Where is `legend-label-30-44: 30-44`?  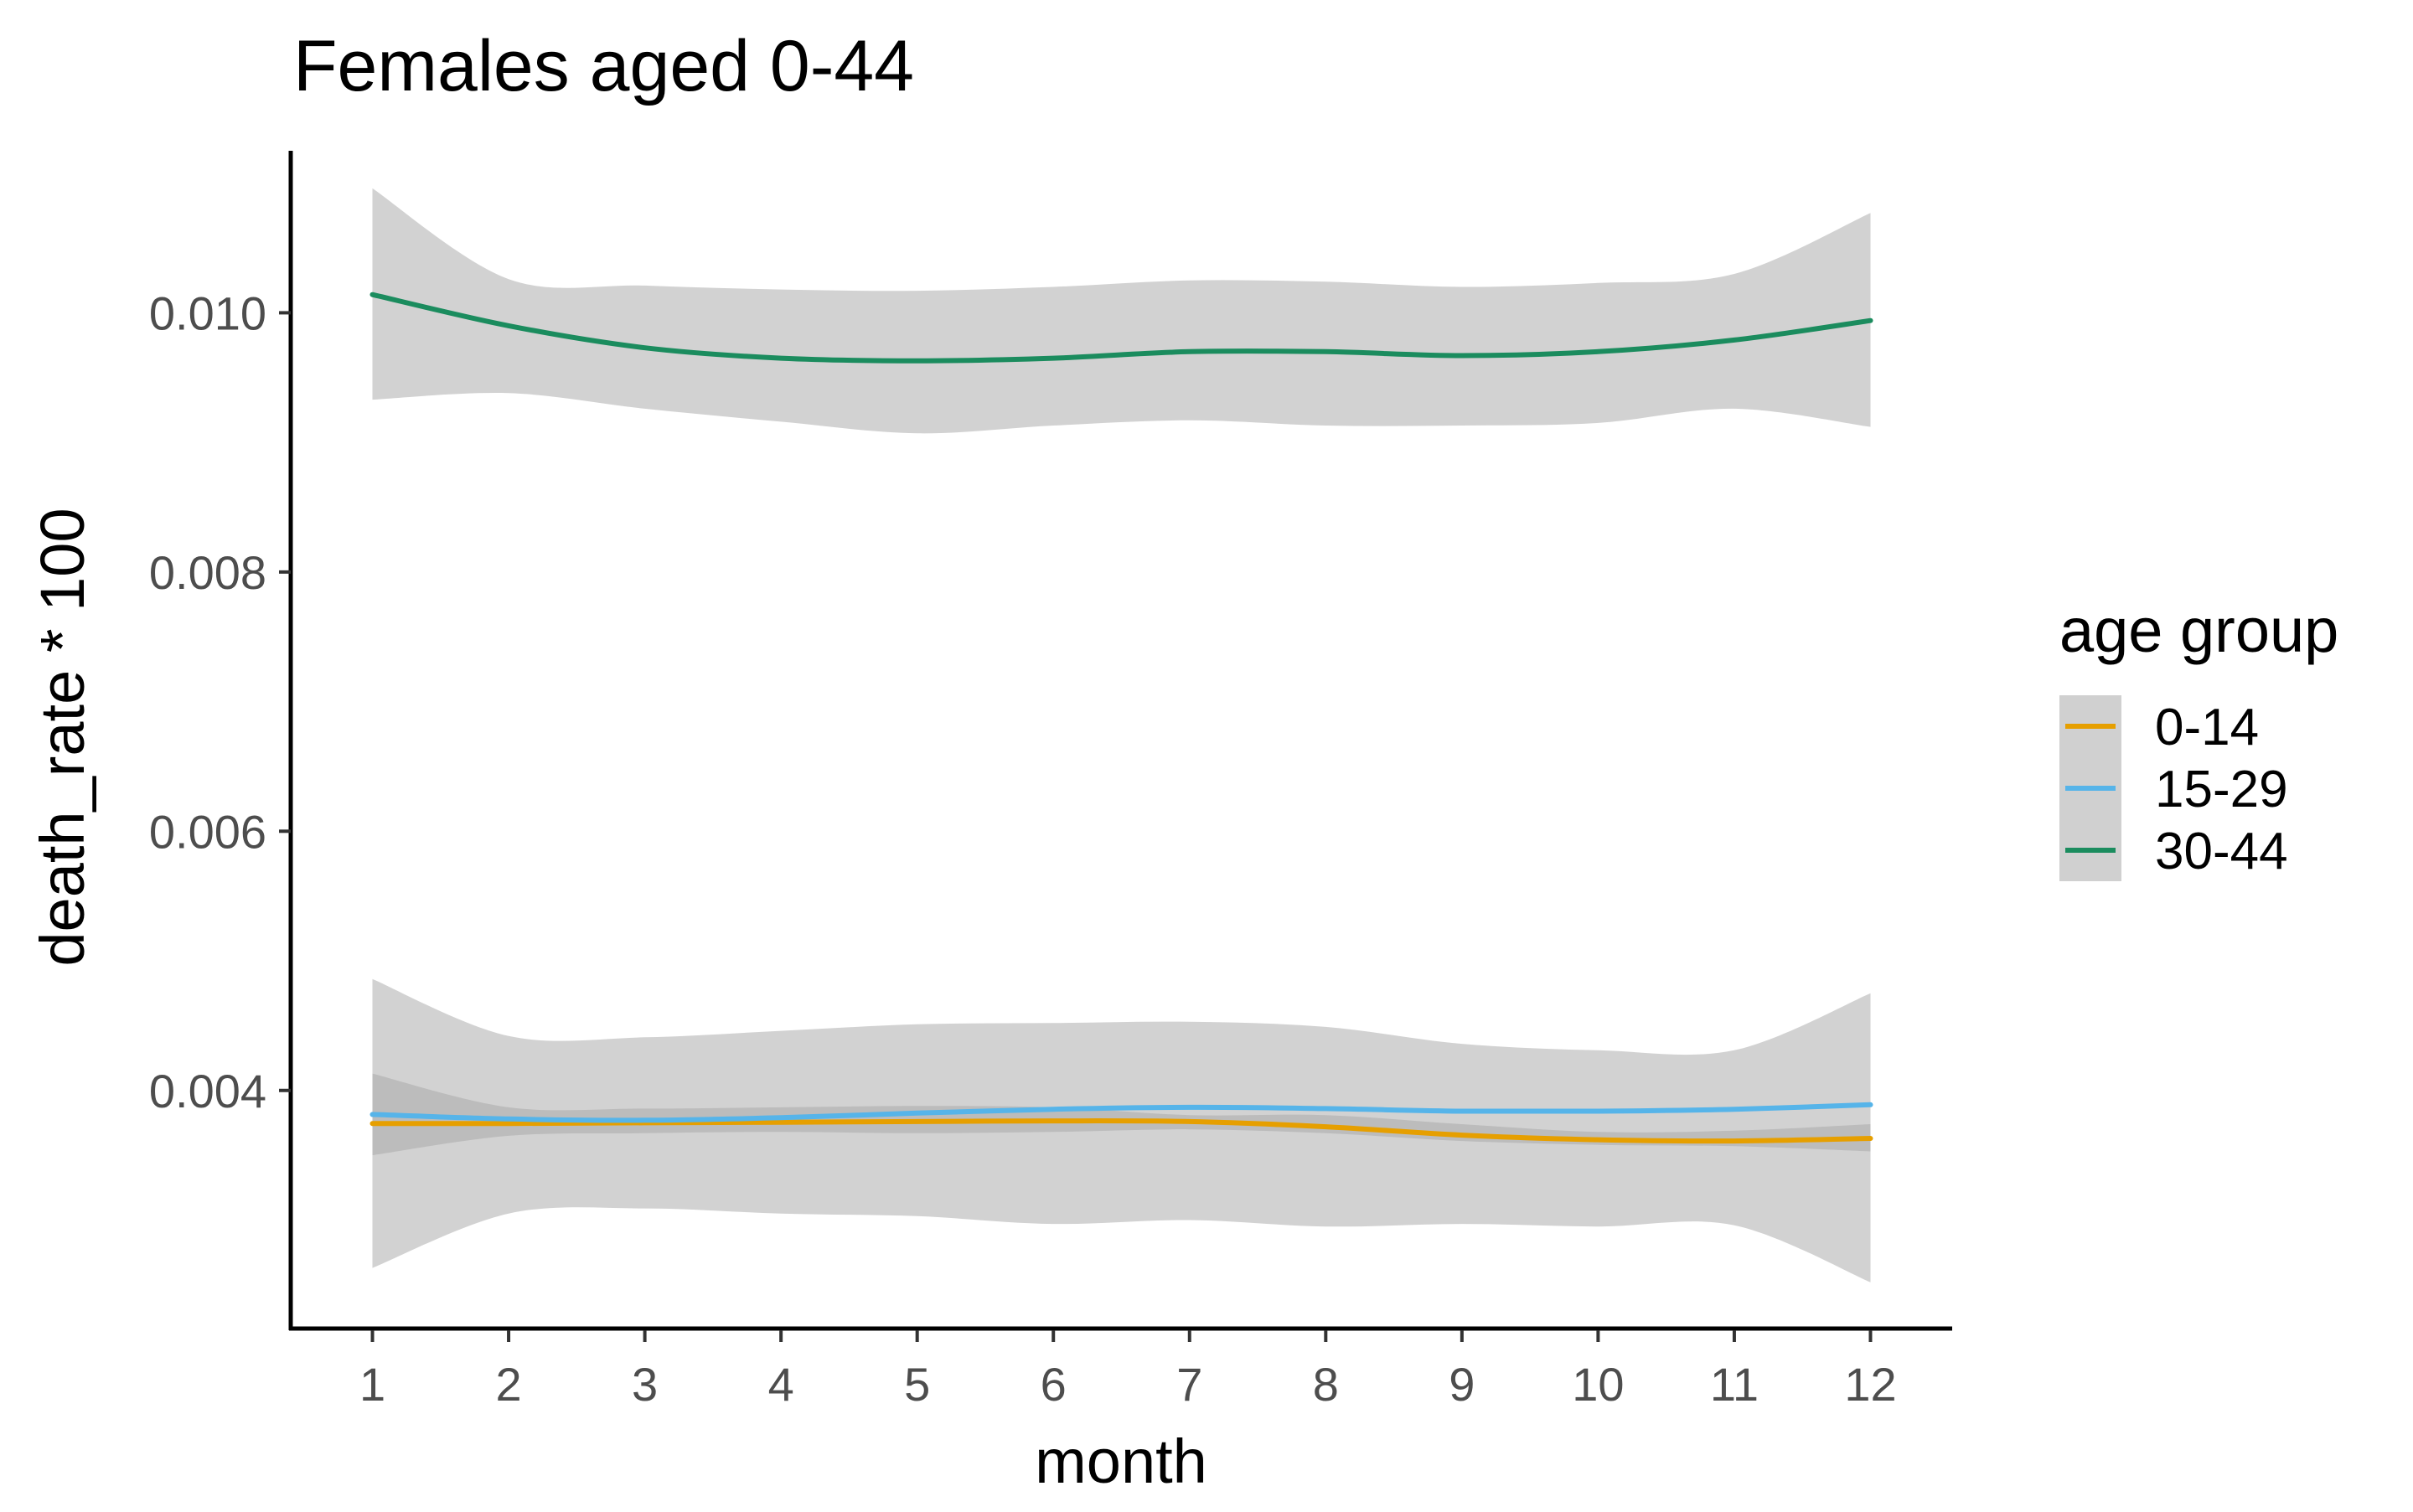
legend-label-30-44: 30-44 is located at coordinates (2221, 851).